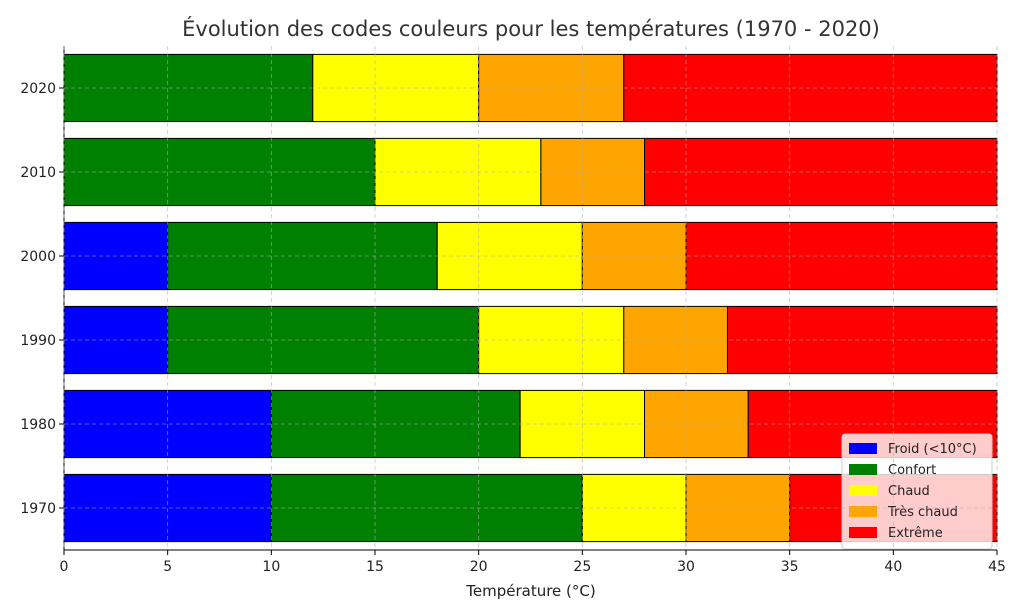  I want to click on legend-label-1: Confort, so click(912, 470).